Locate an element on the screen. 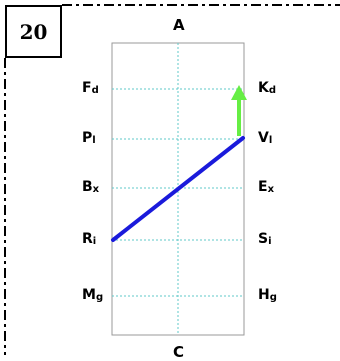  left-label-5: Mg is located at coordinates (92, 295).